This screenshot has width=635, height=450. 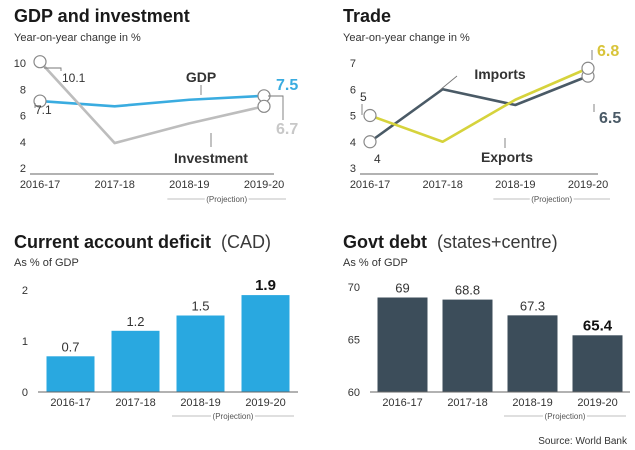 What do you see at coordinates (353, 117) in the screenshot?
I see `y-tick-label: 5` at bounding box center [353, 117].